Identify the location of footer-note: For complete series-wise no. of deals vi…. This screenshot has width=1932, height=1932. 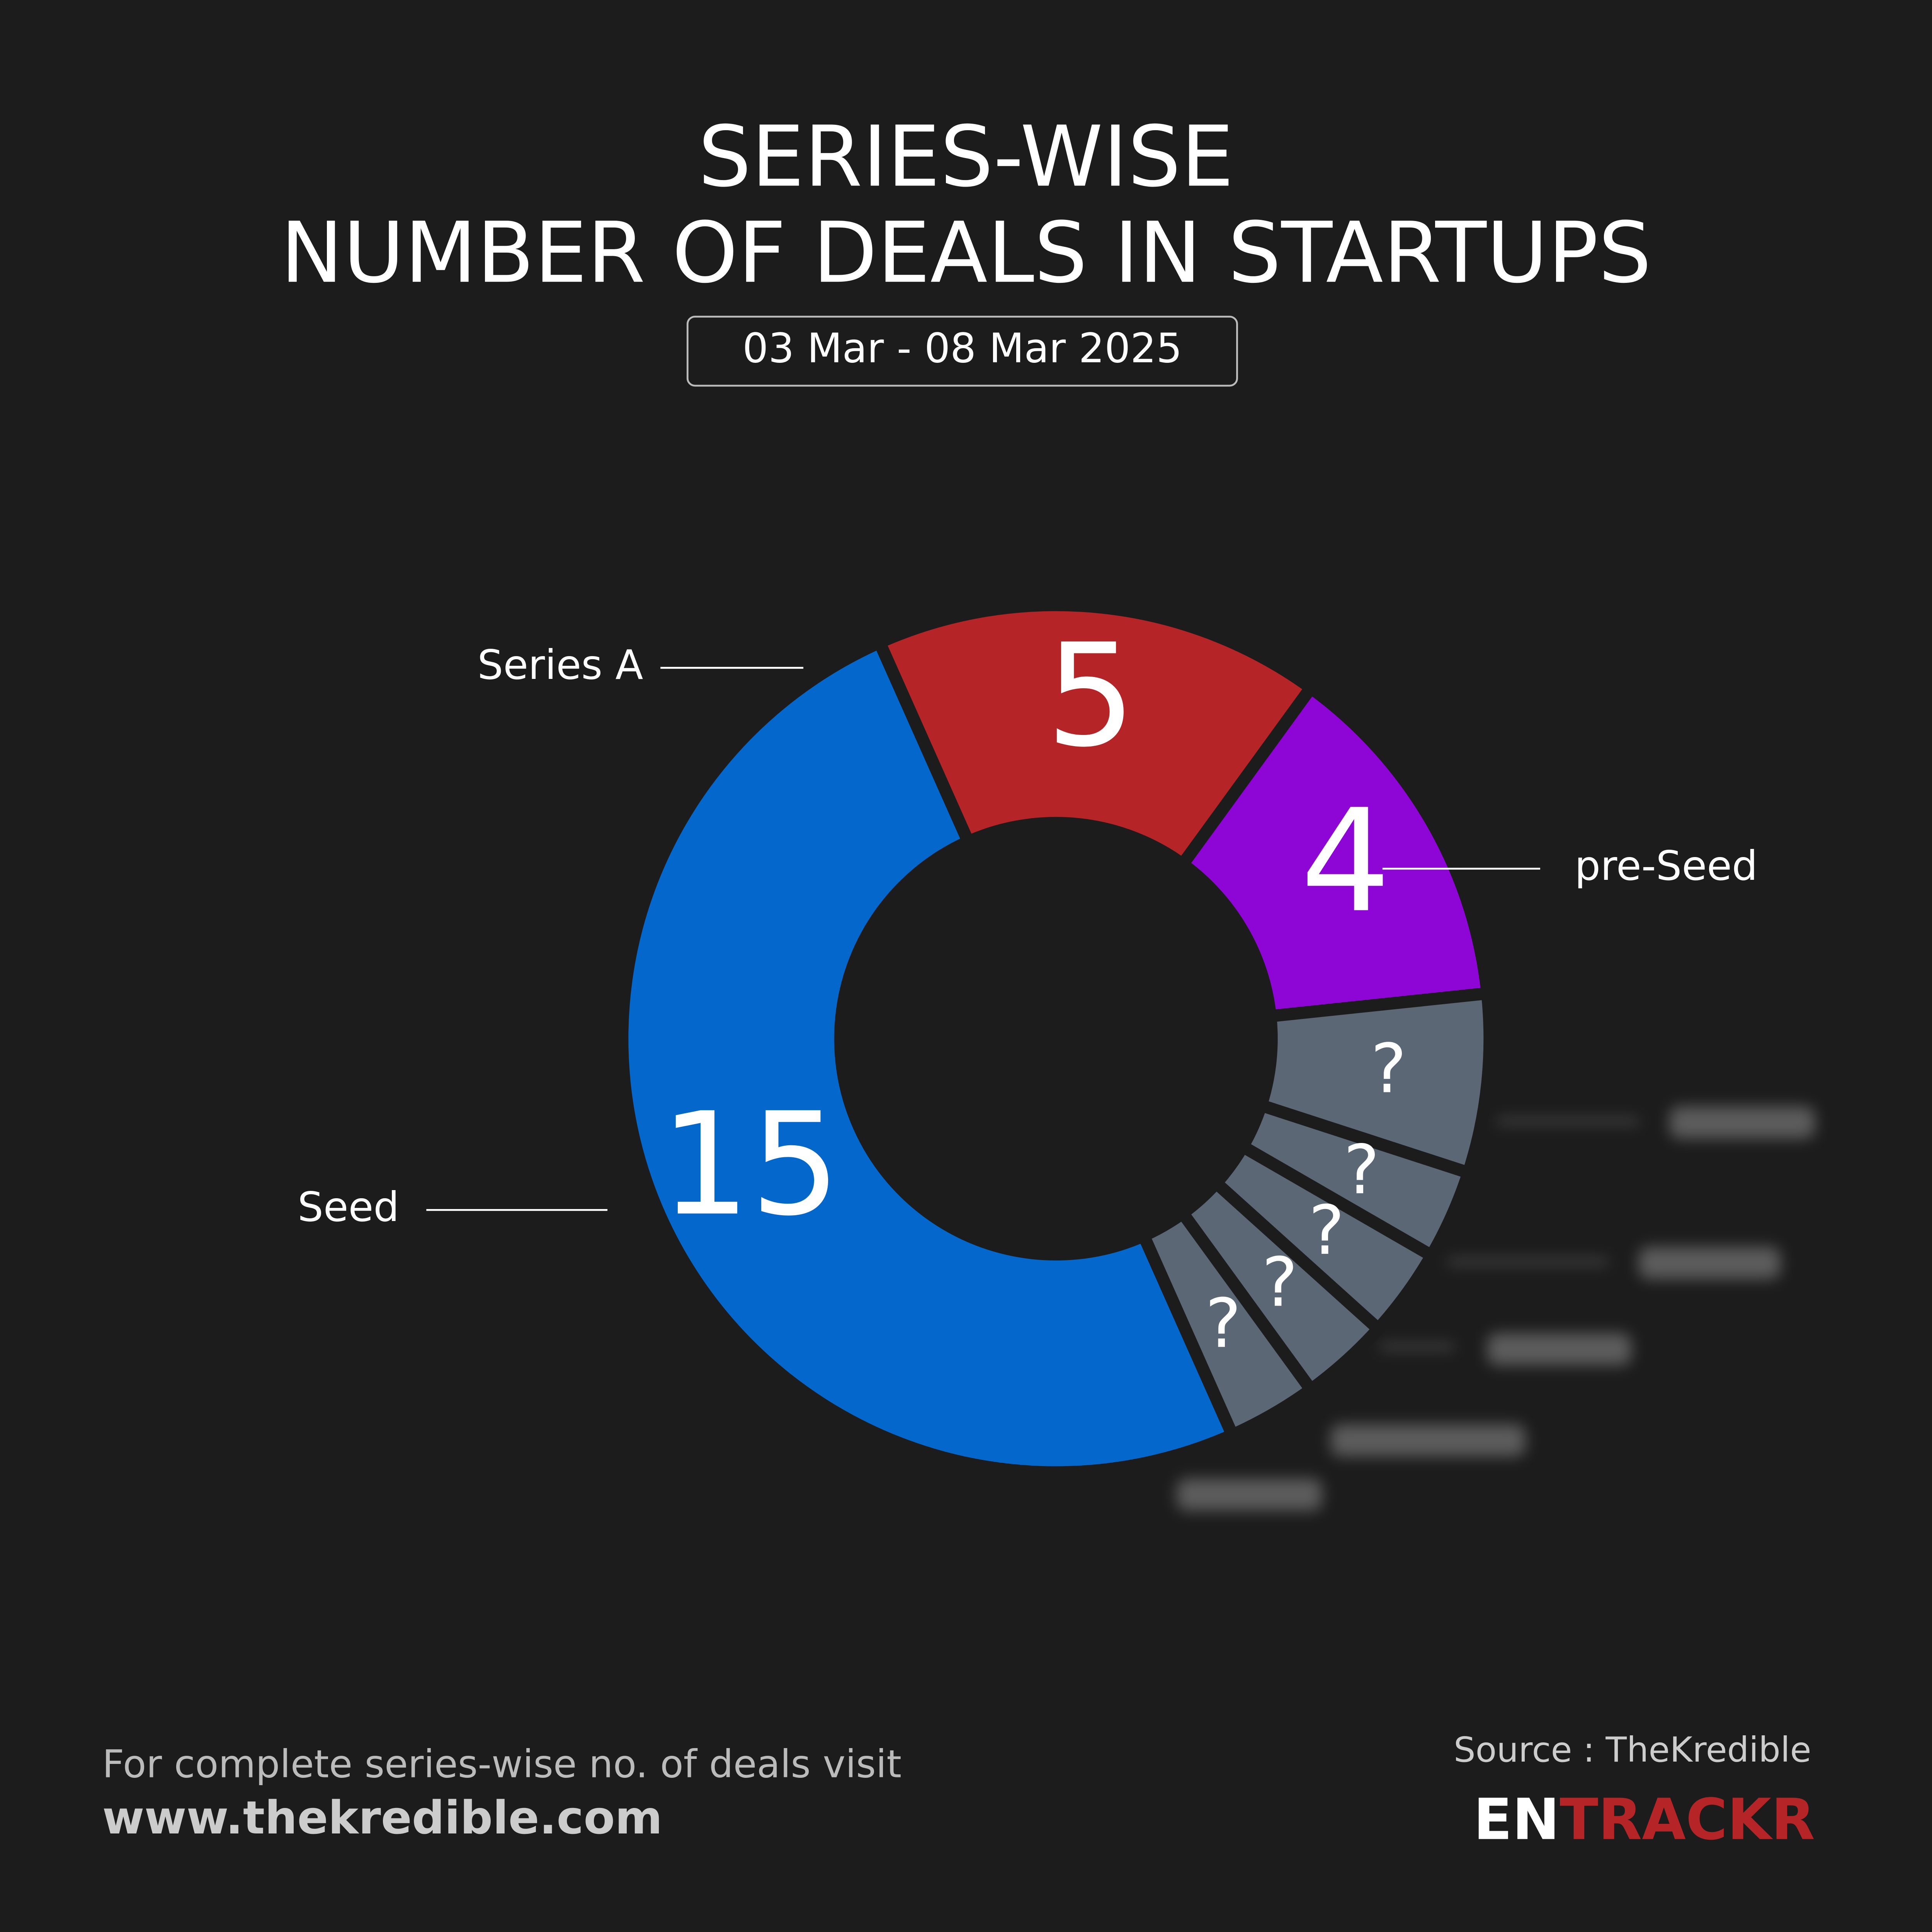
(502, 1765).